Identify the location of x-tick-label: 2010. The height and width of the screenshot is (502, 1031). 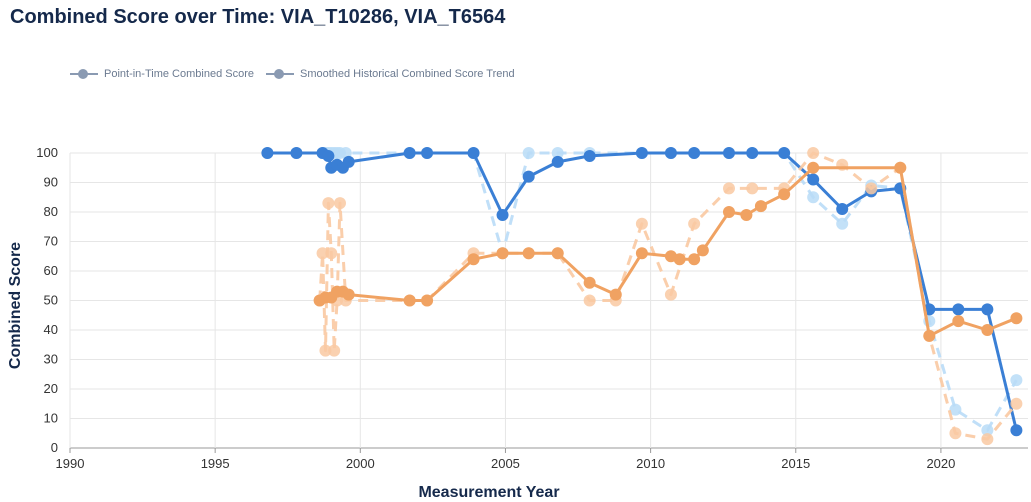
(650, 463).